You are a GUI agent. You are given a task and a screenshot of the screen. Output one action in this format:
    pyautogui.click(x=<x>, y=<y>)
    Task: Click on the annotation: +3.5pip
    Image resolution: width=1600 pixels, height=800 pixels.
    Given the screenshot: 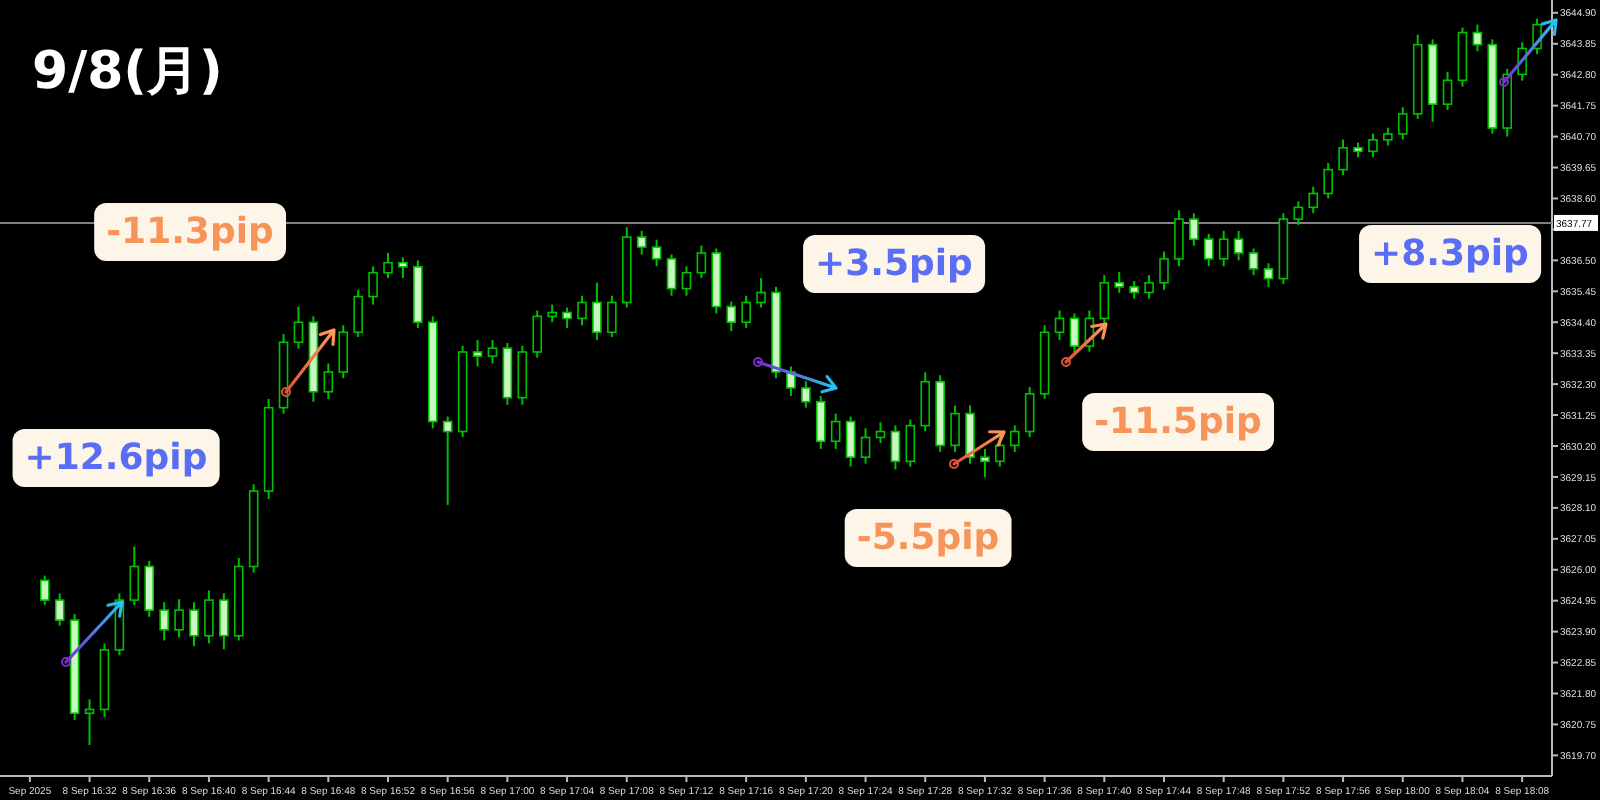 What is the action you would take?
    pyautogui.click(x=894, y=264)
    